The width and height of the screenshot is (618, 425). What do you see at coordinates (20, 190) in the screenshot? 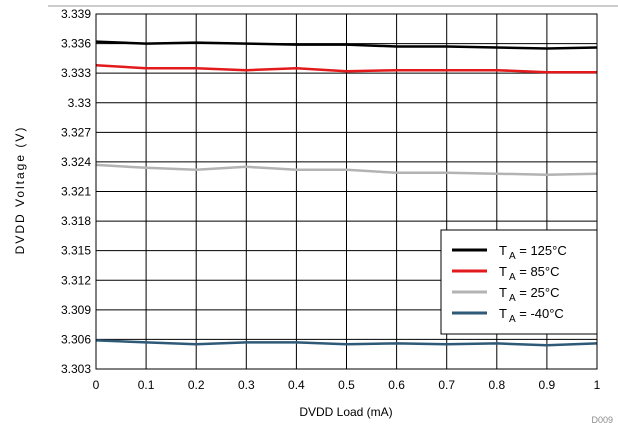
I see `y-axis-title: DVDD Voltage (V)` at bounding box center [20, 190].